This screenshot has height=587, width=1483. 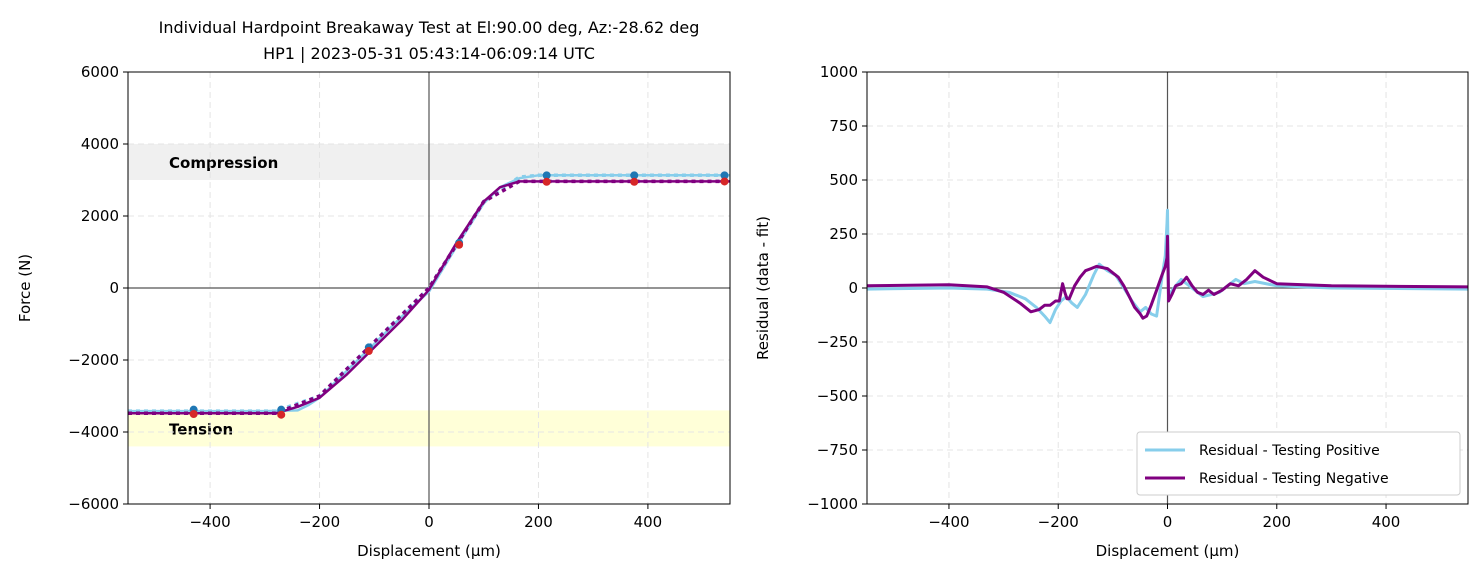 What do you see at coordinates (1167, 277) in the screenshot?
I see `residual-testing-negative-line` at bounding box center [1167, 277].